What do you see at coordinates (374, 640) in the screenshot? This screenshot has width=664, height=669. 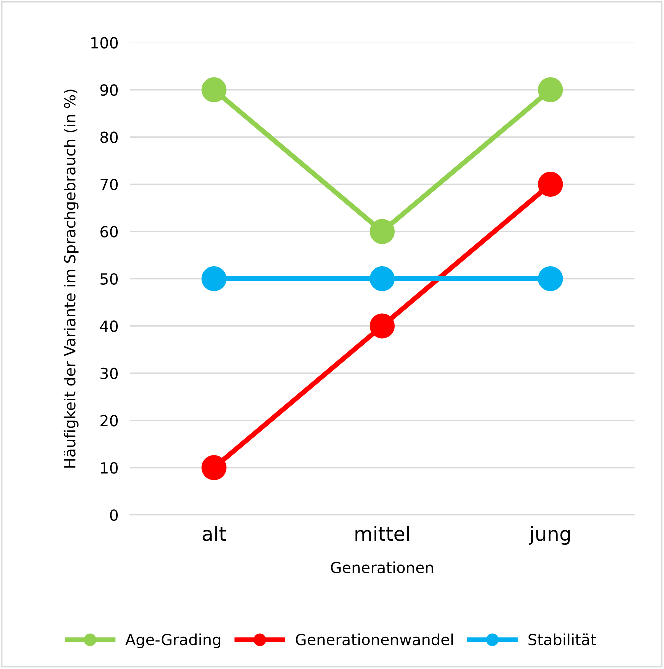 I see `legend-label: Generationenwandel` at bounding box center [374, 640].